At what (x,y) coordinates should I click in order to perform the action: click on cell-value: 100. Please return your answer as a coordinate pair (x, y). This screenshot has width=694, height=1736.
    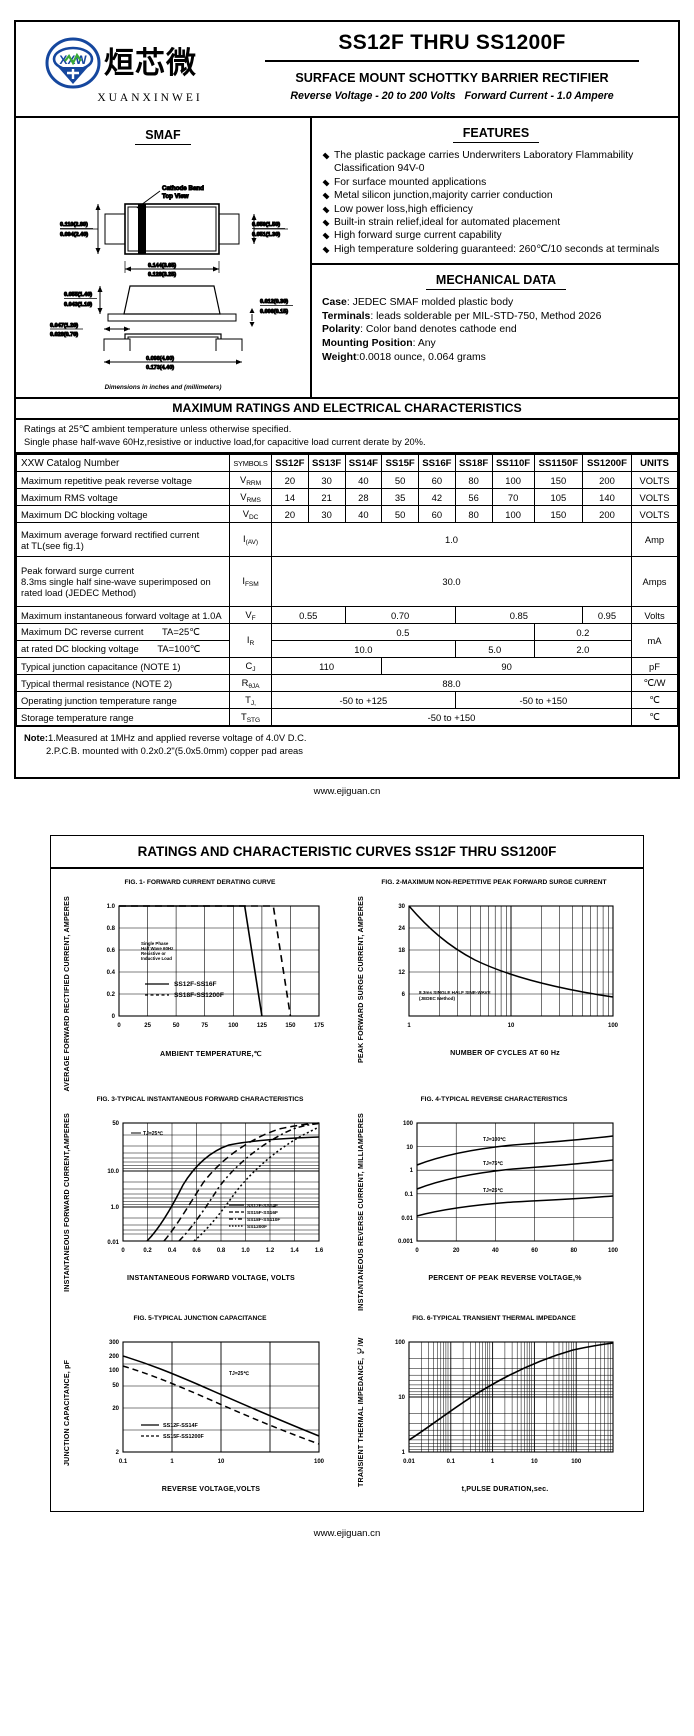
    Looking at the image, I should click on (513, 480).